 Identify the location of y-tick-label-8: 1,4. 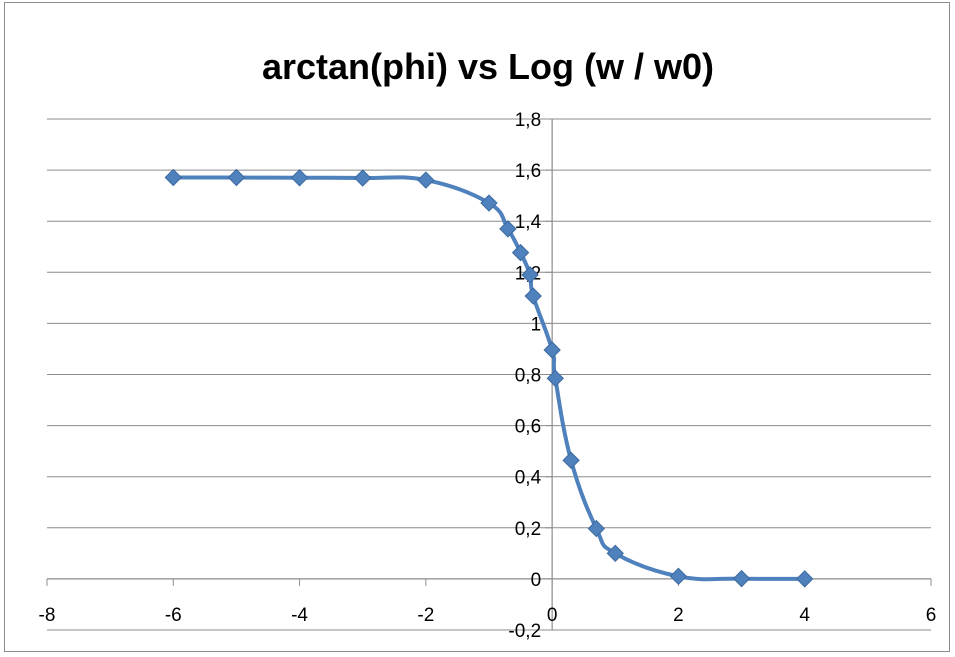
(528, 222).